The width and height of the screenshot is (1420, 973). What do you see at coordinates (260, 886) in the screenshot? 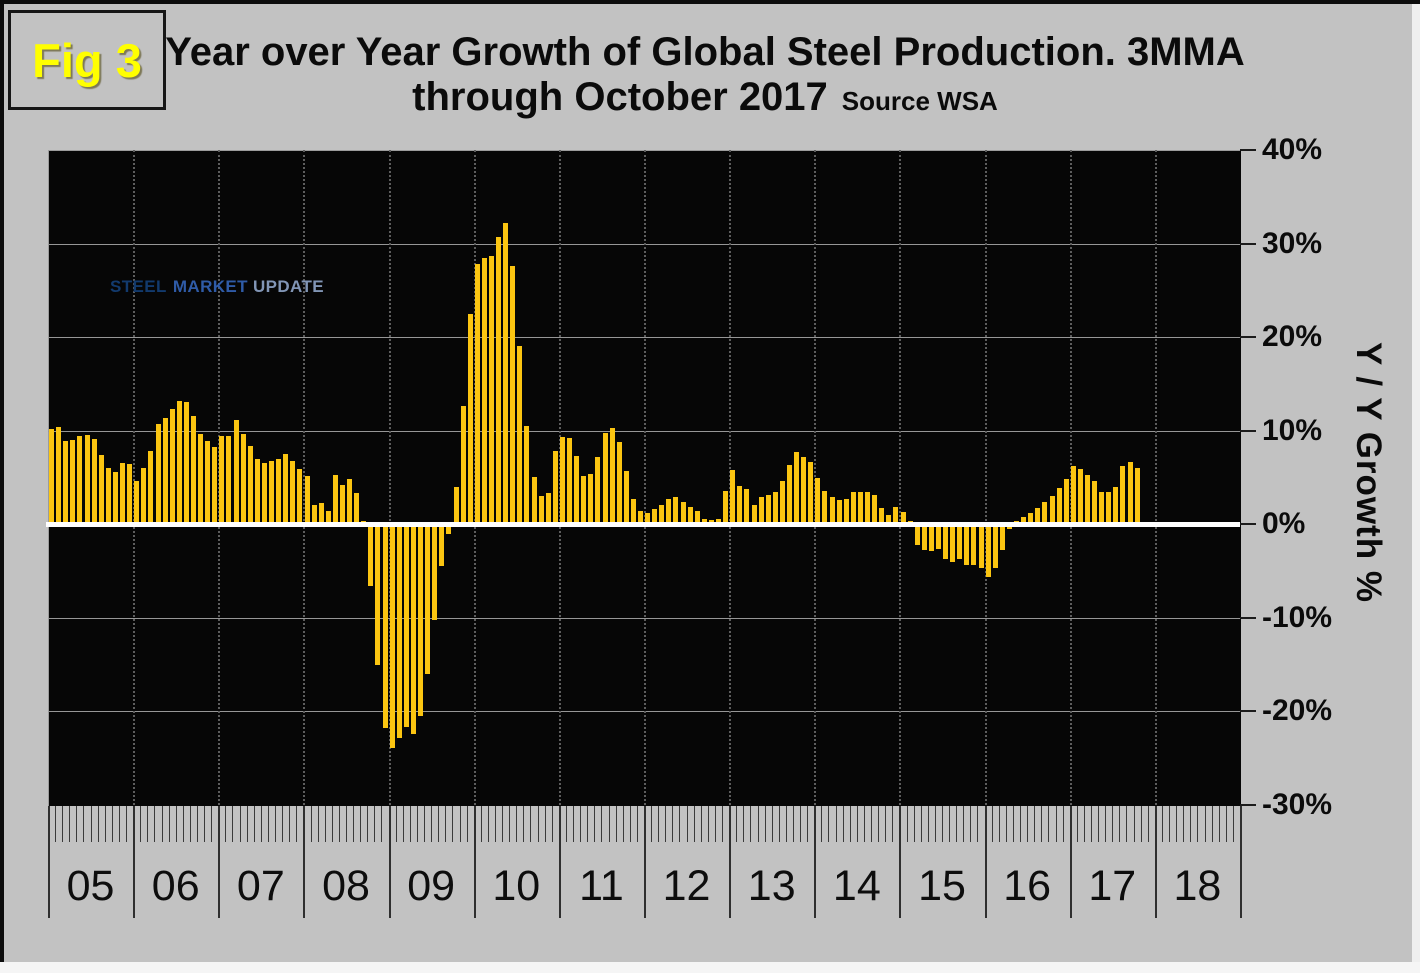
I see `year-label-07: 07` at bounding box center [260, 886].